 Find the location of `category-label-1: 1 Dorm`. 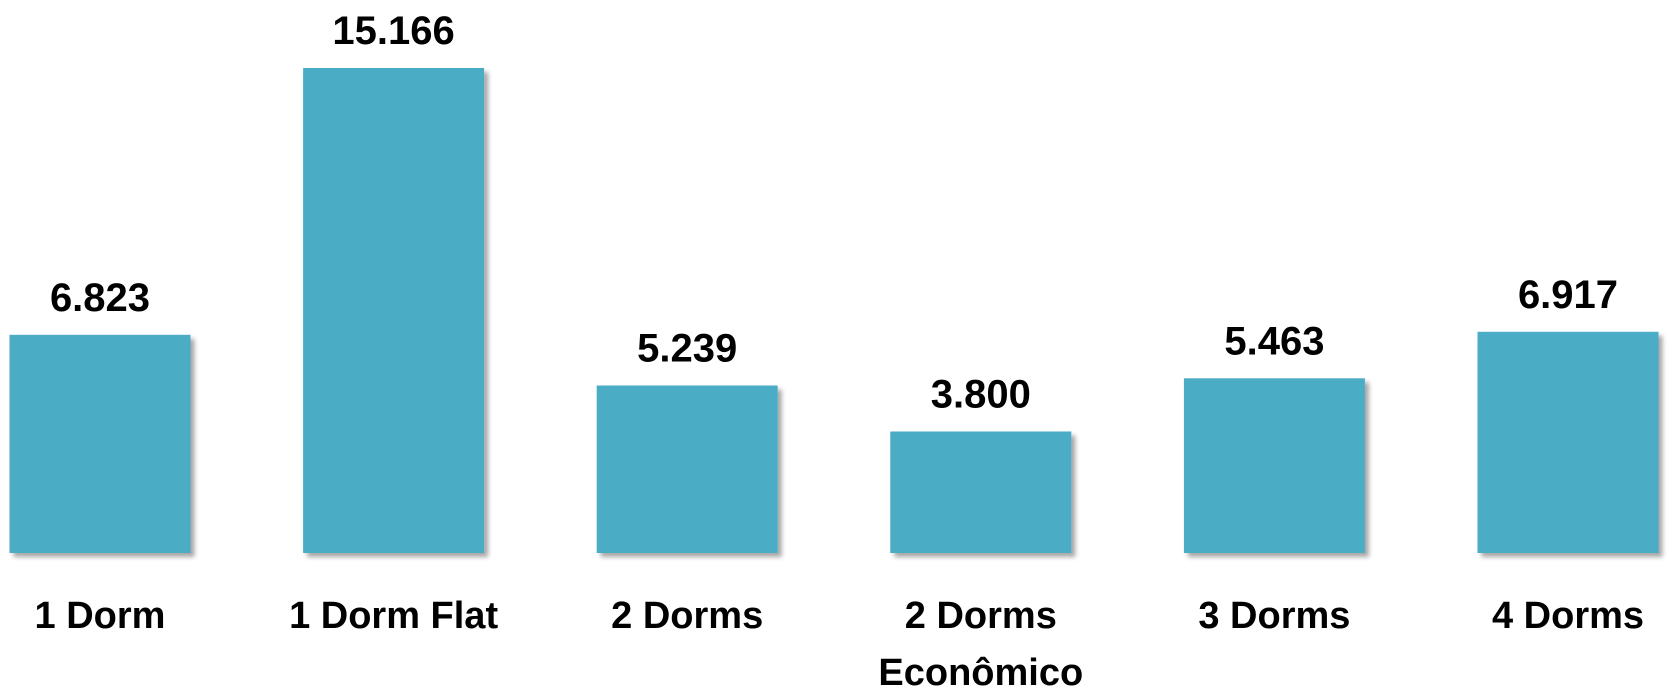

category-label-1: 1 Dorm is located at coordinates (100, 616).